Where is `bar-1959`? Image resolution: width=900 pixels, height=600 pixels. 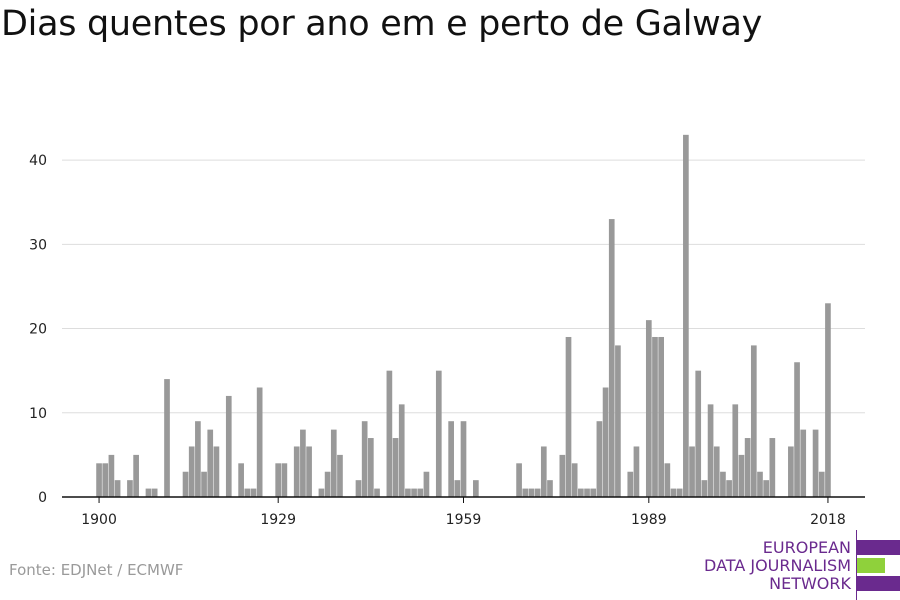
bar-1959 is located at coordinates (463, 459).